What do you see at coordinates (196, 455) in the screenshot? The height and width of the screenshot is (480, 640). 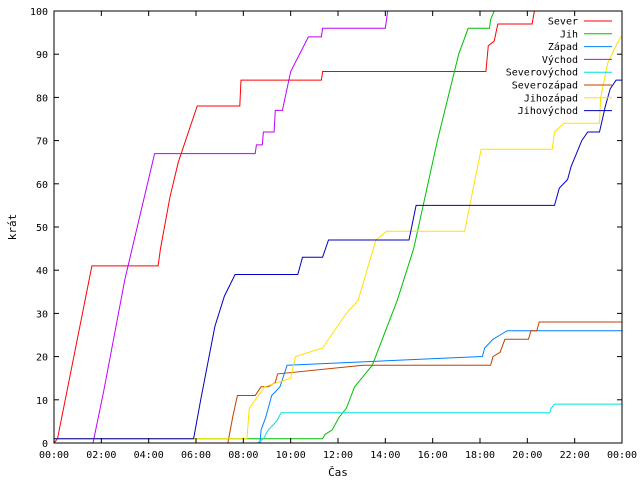 I see `x-tick-label: 06:00` at bounding box center [196, 455].